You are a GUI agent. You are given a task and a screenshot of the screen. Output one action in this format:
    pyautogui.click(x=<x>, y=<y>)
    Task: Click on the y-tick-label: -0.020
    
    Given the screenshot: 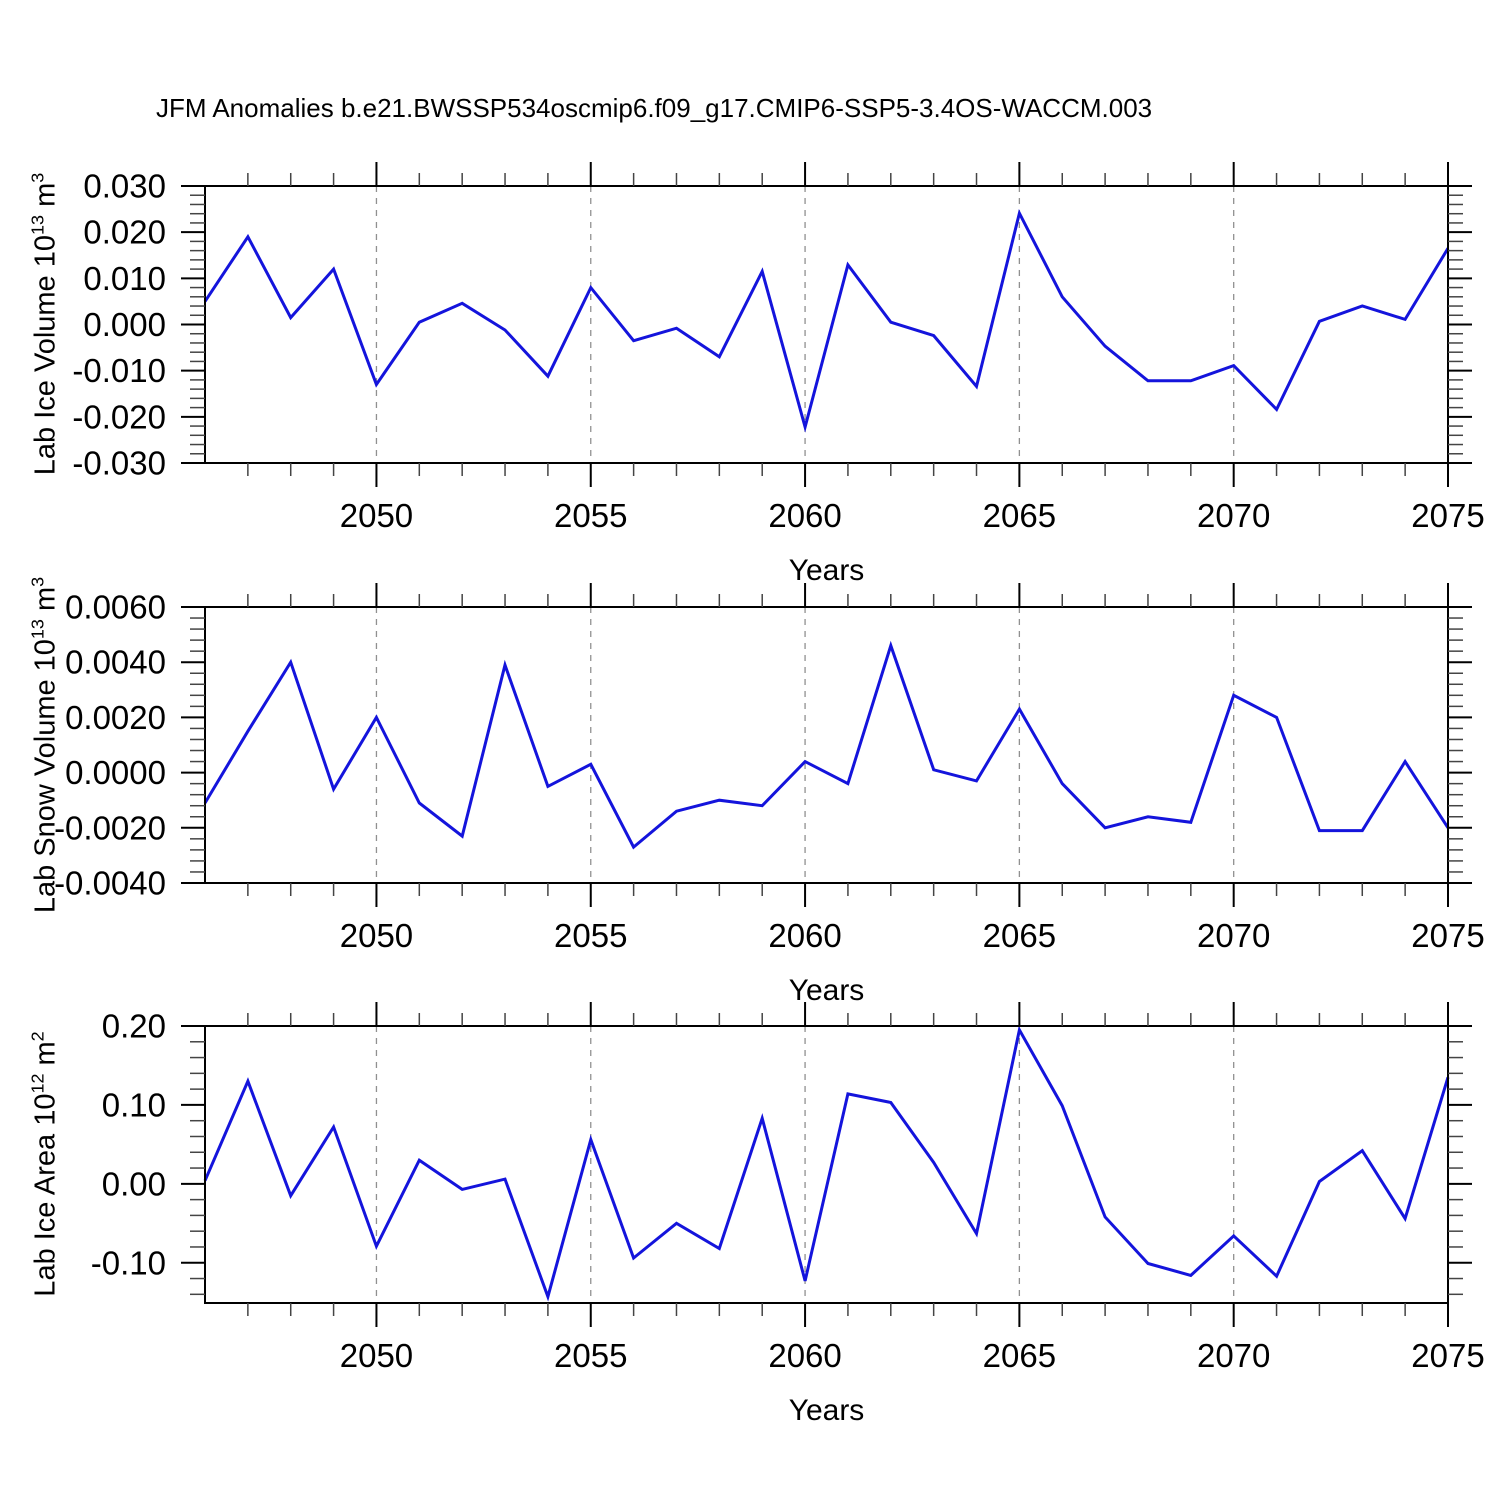 What is the action you would take?
    pyautogui.click(x=119, y=416)
    